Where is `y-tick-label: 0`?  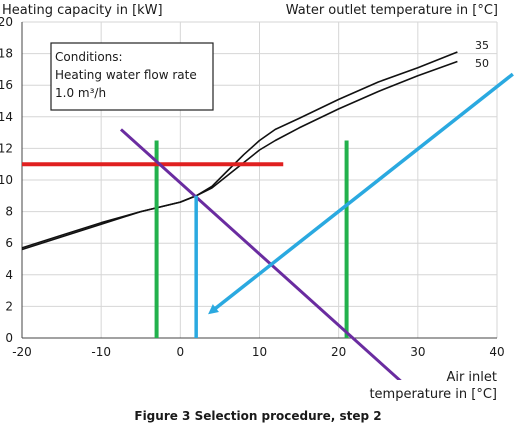
y-tick-label: 0 is located at coordinates (9, 338).